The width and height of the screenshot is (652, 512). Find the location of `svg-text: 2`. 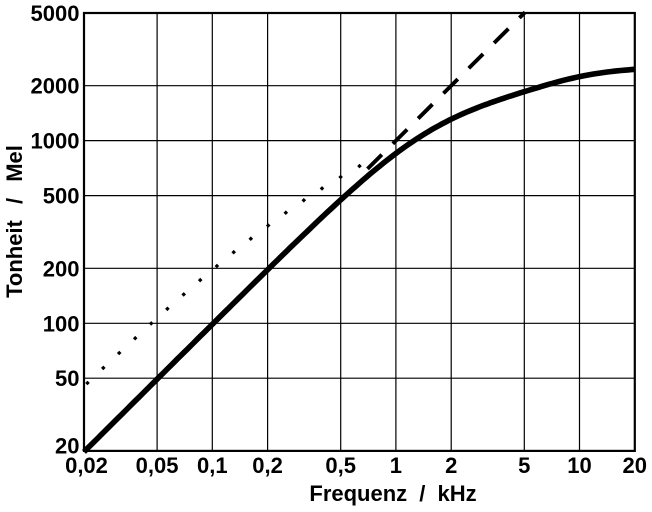

svg-text: 2 is located at coordinates (451, 465).